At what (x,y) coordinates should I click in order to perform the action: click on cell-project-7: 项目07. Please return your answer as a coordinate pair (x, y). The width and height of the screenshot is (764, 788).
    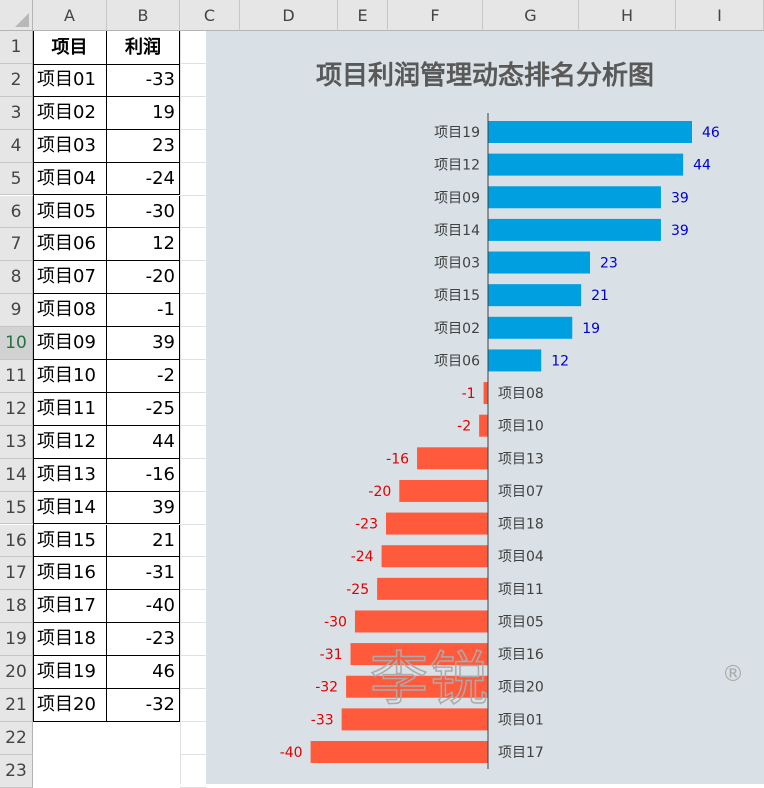
    Looking at the image, I should click on (70, 278).